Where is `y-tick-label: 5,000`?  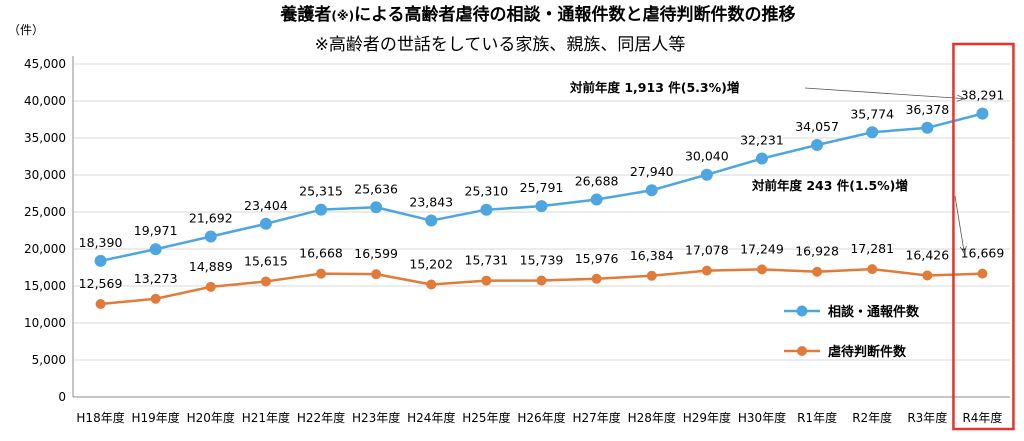 y-tick-label: 5,000 is located at coordinates (49, 360).